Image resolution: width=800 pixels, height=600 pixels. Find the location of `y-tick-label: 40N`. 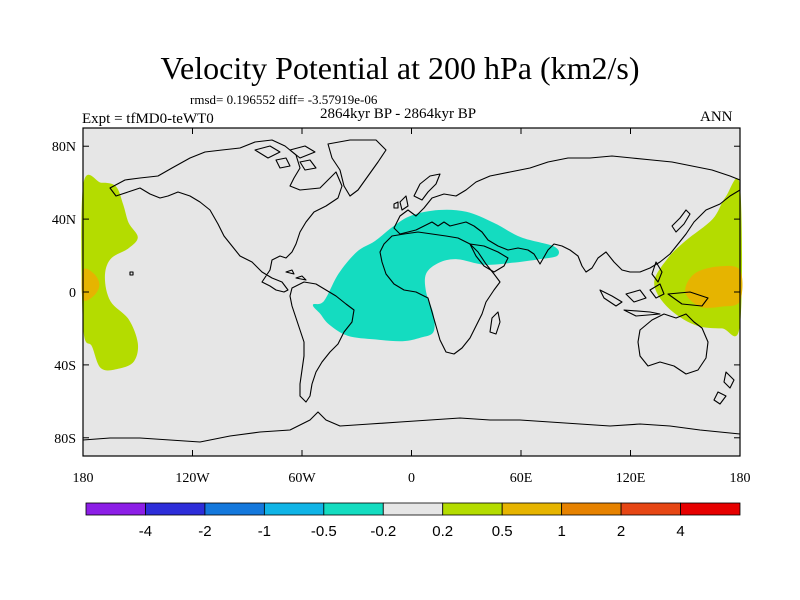

y-tick-label: 40N is located at coordinates (64, 220).